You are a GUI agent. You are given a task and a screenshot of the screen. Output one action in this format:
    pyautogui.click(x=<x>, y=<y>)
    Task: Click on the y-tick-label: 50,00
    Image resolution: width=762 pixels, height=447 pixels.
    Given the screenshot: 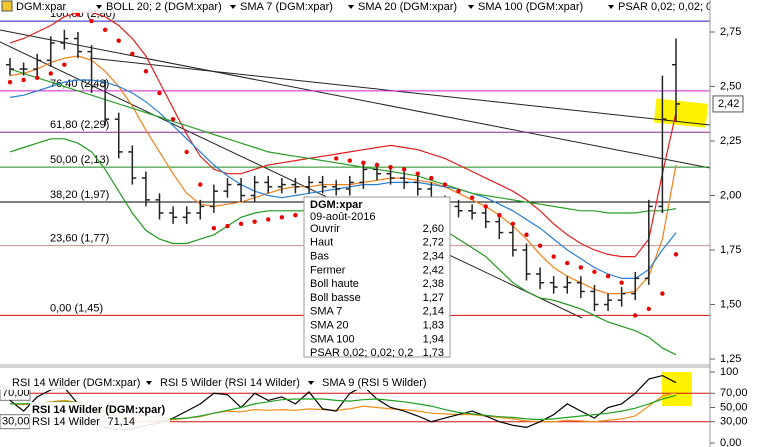 What is the action you would take?
    pyautogui.click(x=734, y=407)
    